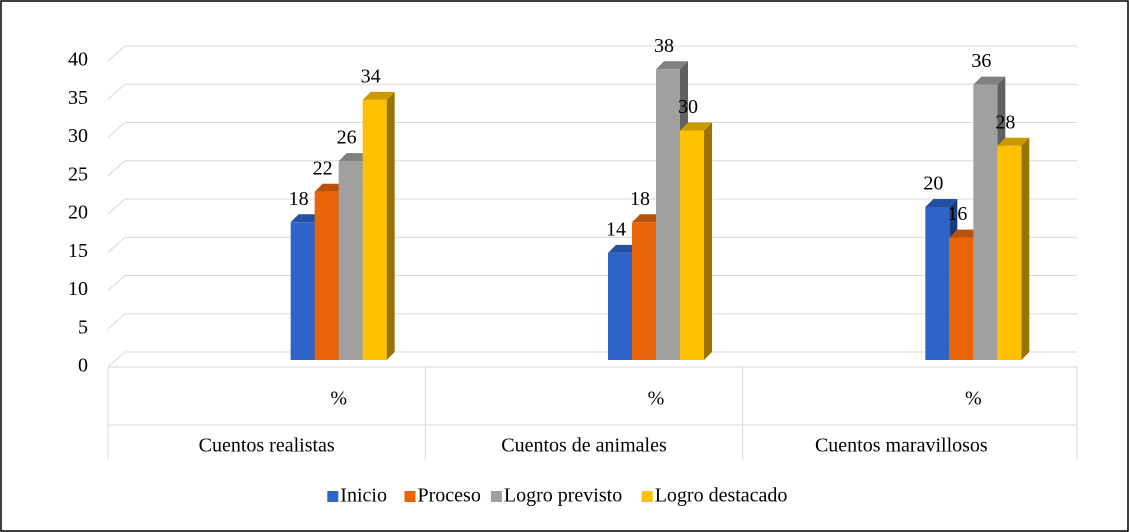 This screenshot has width=1129, height=532. I want to click on y-tick-label: 40, so click(78, 60).